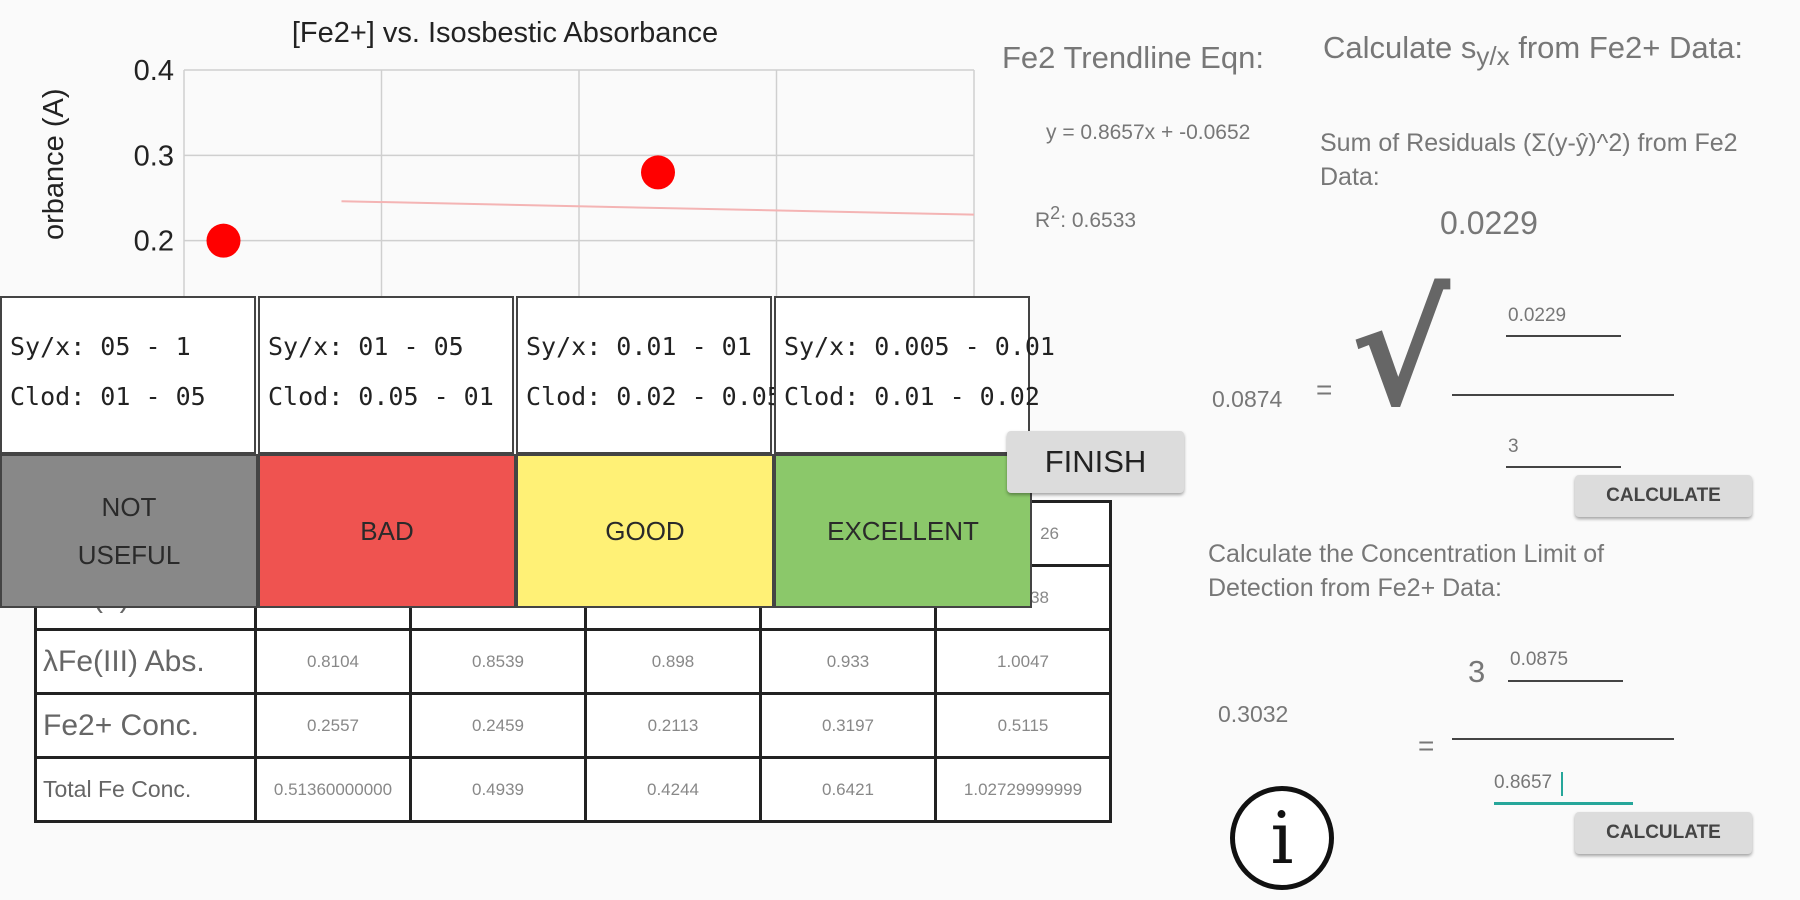  What do you see at coordinates (54, 164) in the screenshot?
I see `y-axis-label: orbance (A)` at bounding box center [54, 164].